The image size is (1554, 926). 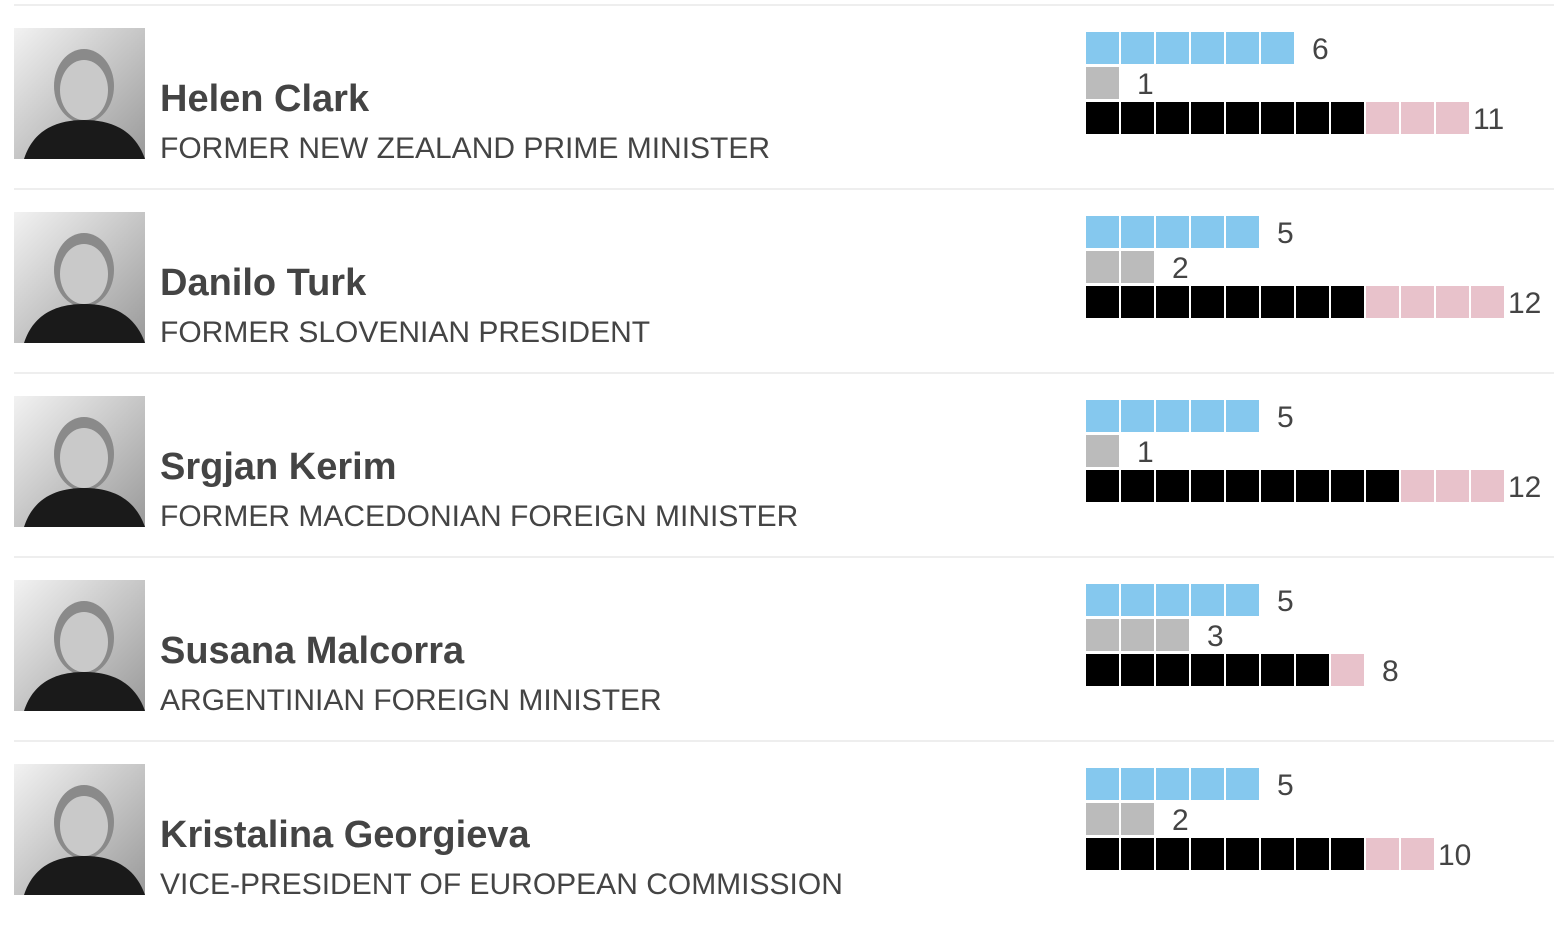 What do you see at coordinates (312, 651) in the screenshot?
I see `candidate-name: Susana Malcorra` at bounding box center [312, 651].